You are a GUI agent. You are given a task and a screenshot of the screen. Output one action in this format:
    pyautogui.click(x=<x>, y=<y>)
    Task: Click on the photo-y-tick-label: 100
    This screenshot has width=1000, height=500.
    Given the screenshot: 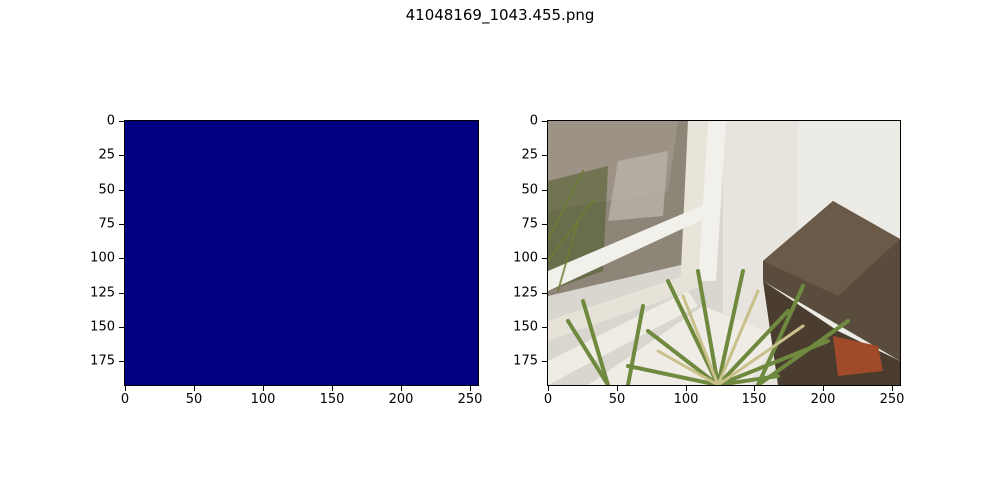 What is the action you would take?
    pyautogui.click(x=525, y=258)
    